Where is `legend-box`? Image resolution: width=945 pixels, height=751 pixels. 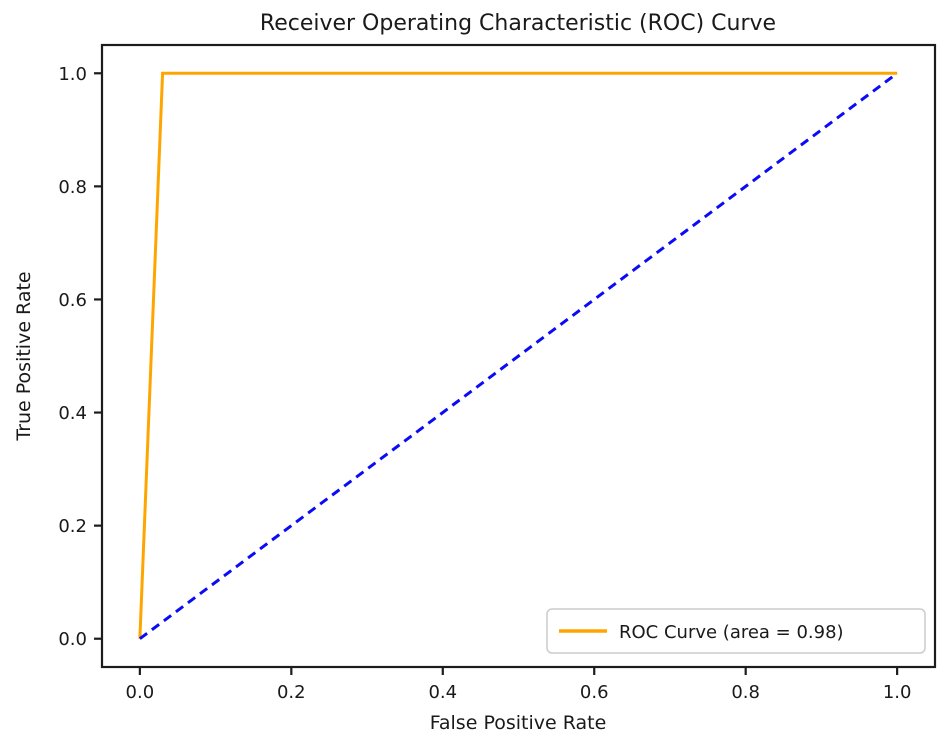
legend-box is located at coordinates (736, 631).